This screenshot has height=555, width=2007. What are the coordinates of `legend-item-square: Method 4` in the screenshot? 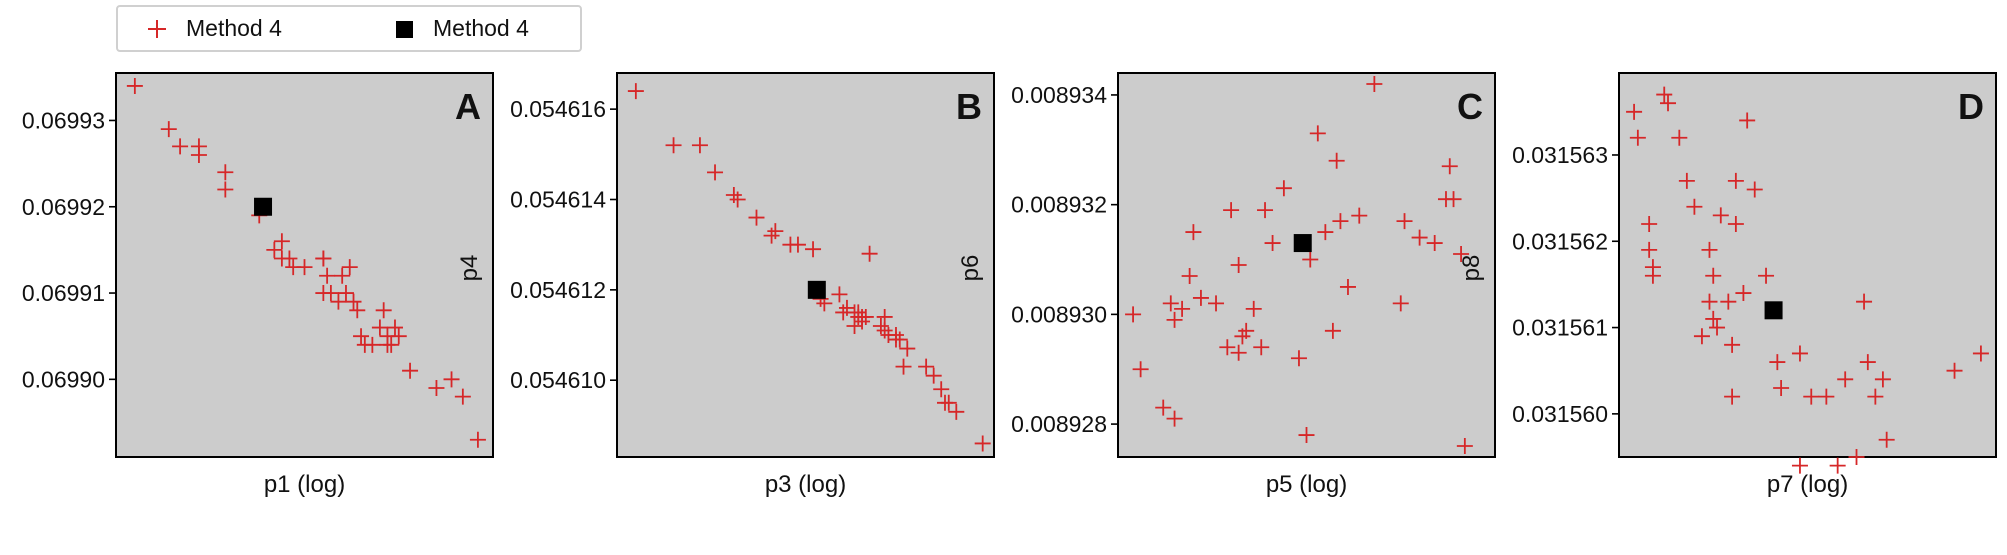 It's located at (461, 28).